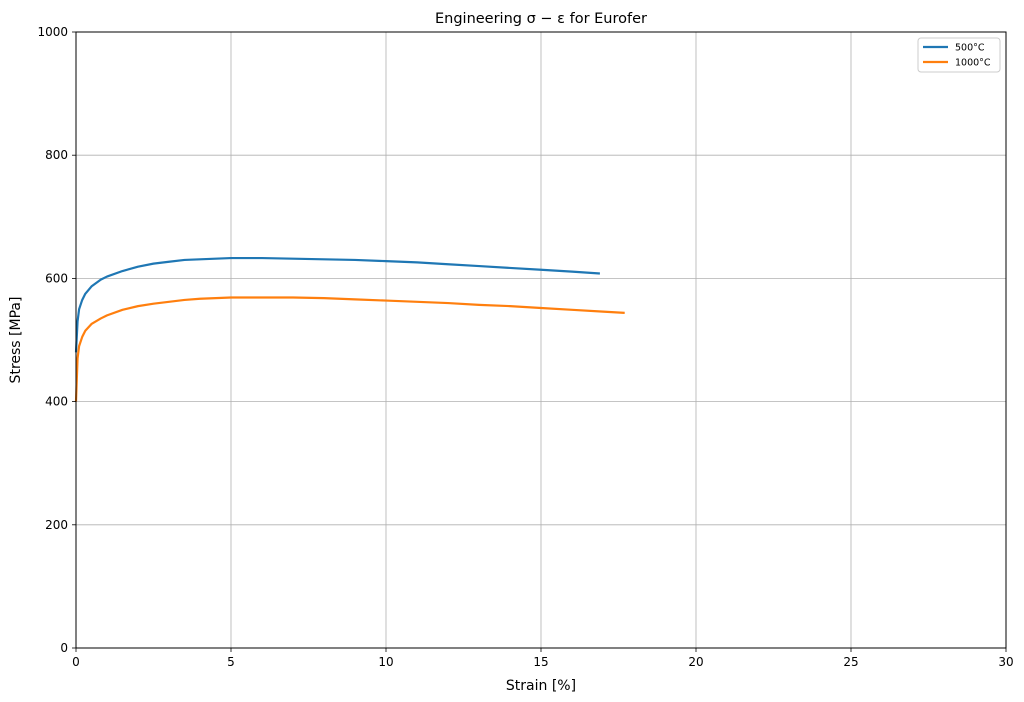  I want to click on y-tick-label: 200, so click(56, 525).